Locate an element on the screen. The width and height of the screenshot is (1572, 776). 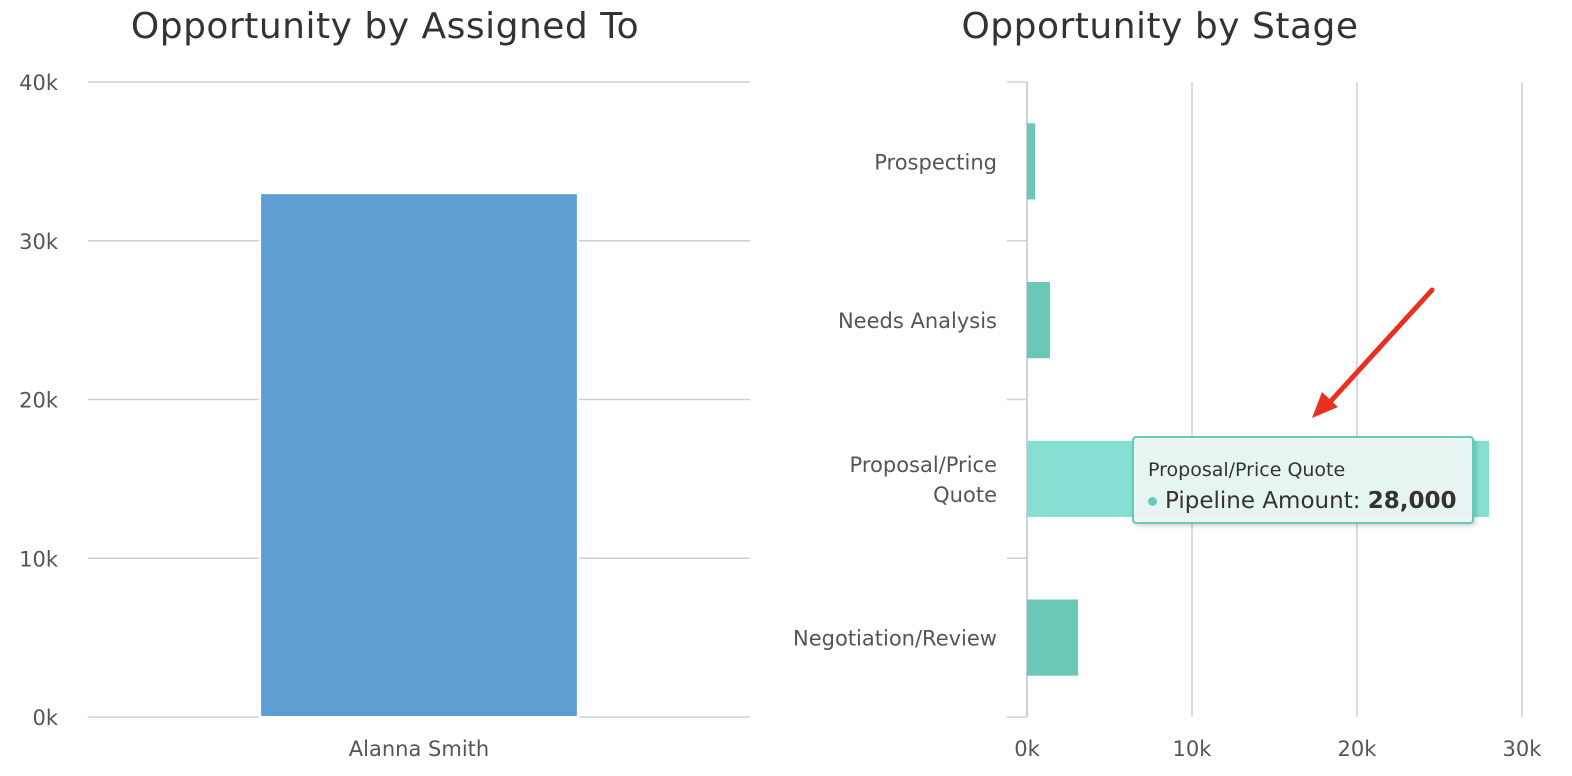
chart-title: Opportunity by Stage is located at coordinates (1160, 26).